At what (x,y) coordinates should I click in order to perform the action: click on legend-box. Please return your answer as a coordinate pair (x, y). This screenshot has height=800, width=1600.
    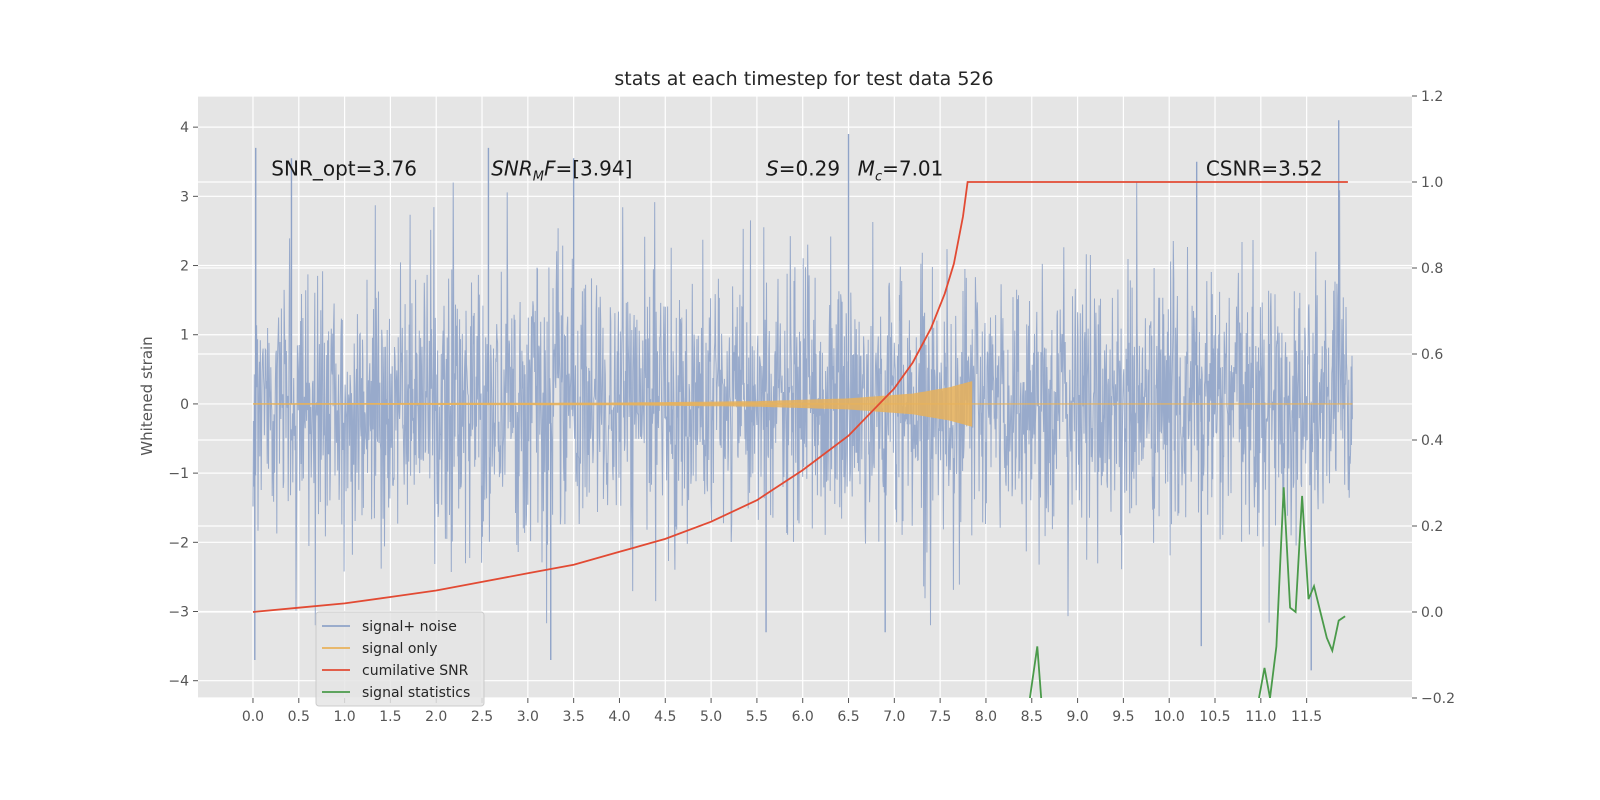
    Looking at the image, I should click on (400, 659).